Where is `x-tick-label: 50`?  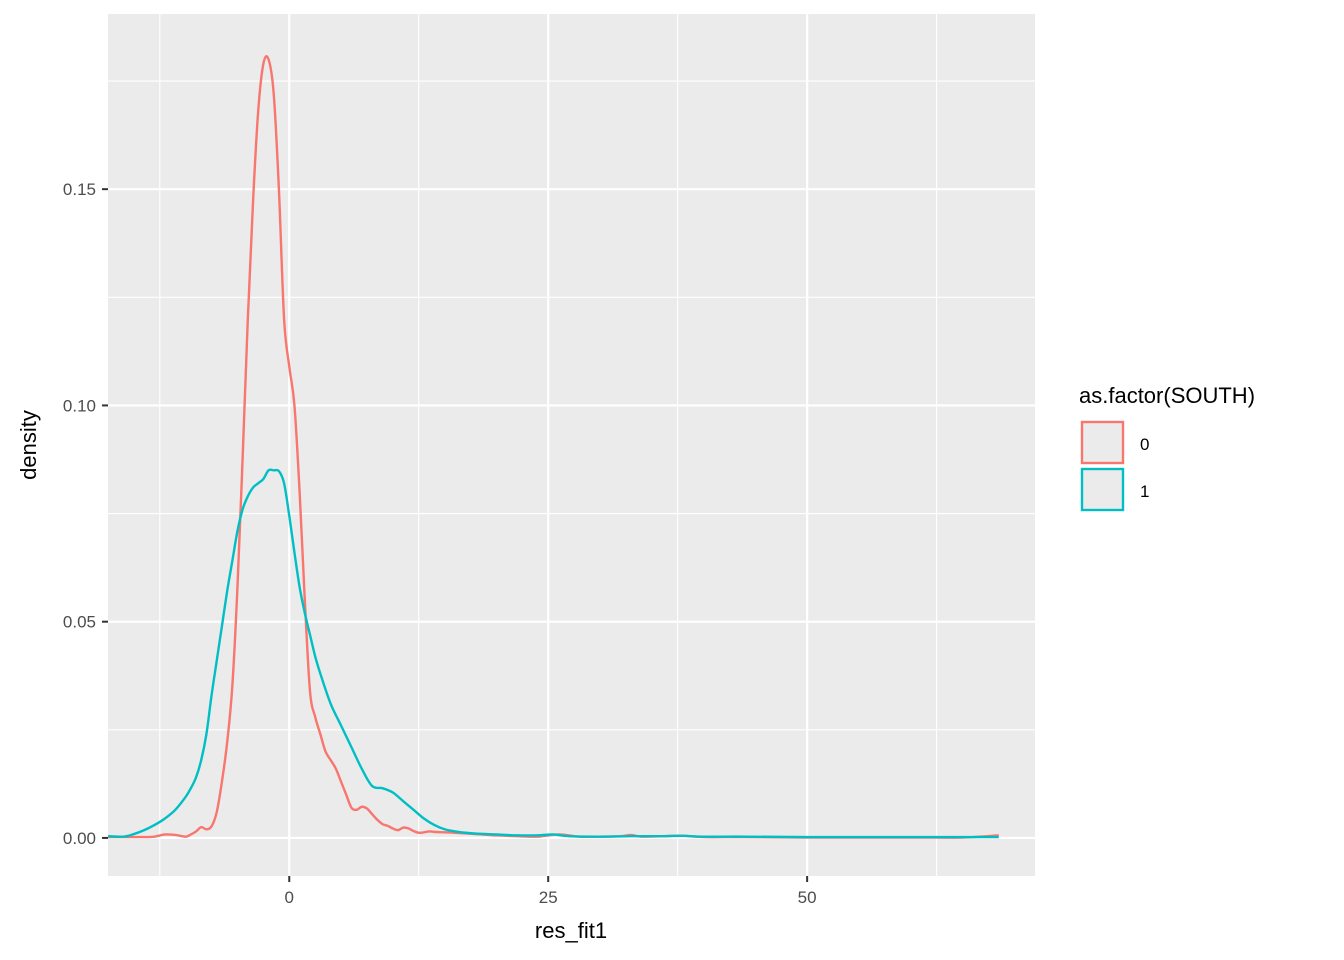
x-tick-label: 50 is located at coordinates (807, 897).